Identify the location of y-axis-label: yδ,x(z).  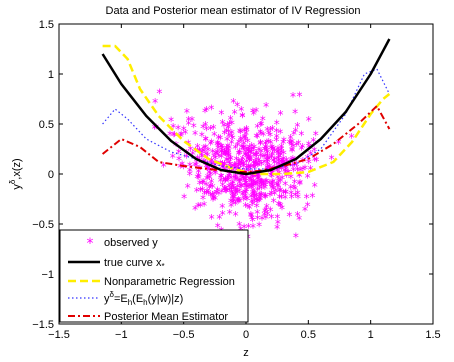
(15, 173).